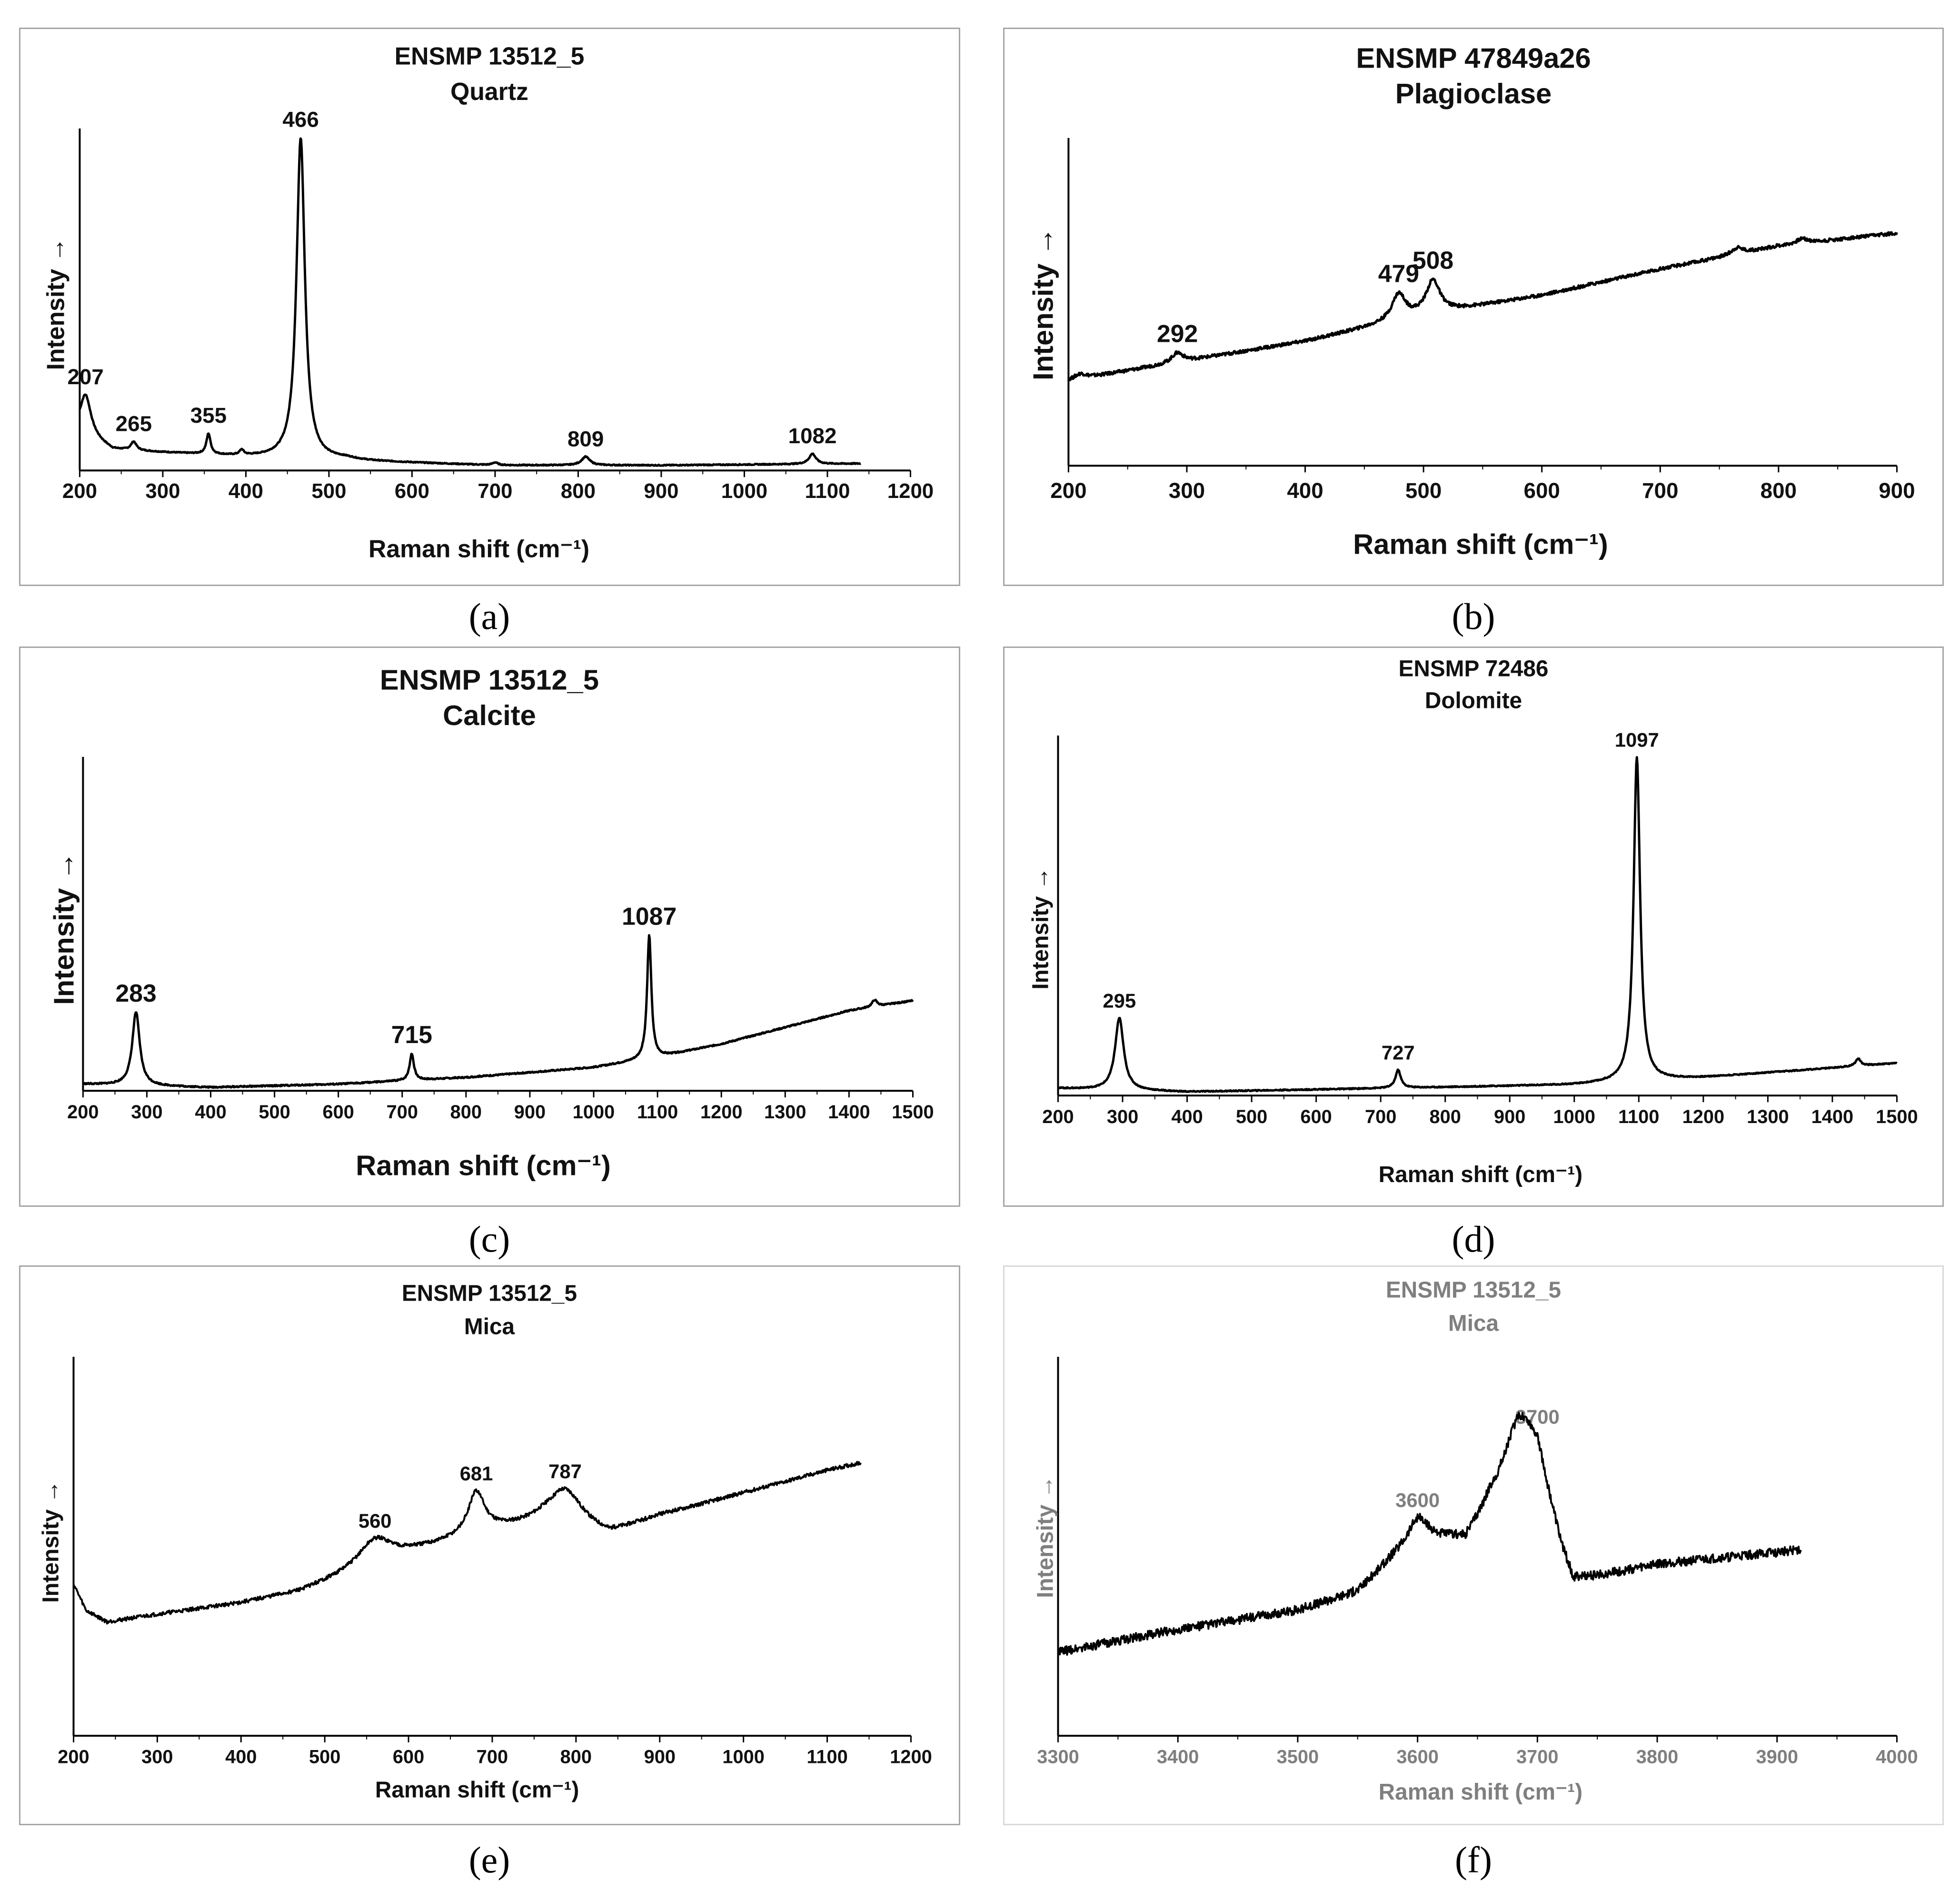 This screenshot has height=1890, width=1960. I want to click on peak-label: 207, so click(85, 377).